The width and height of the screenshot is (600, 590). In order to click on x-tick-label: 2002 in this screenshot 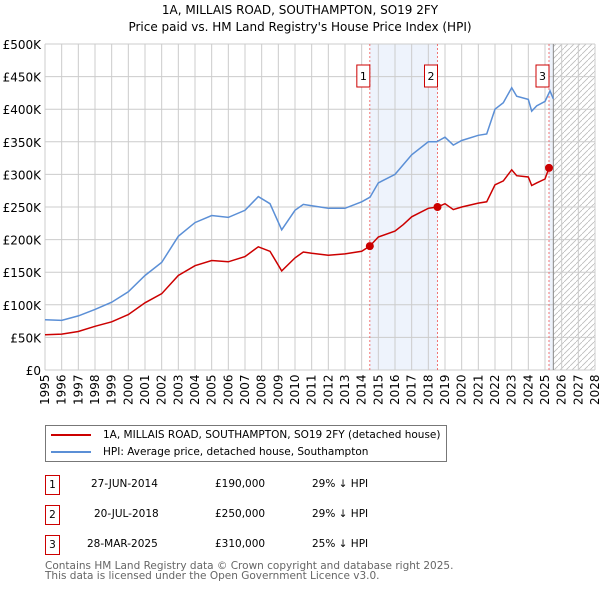, I will do `click(162, 389)`.